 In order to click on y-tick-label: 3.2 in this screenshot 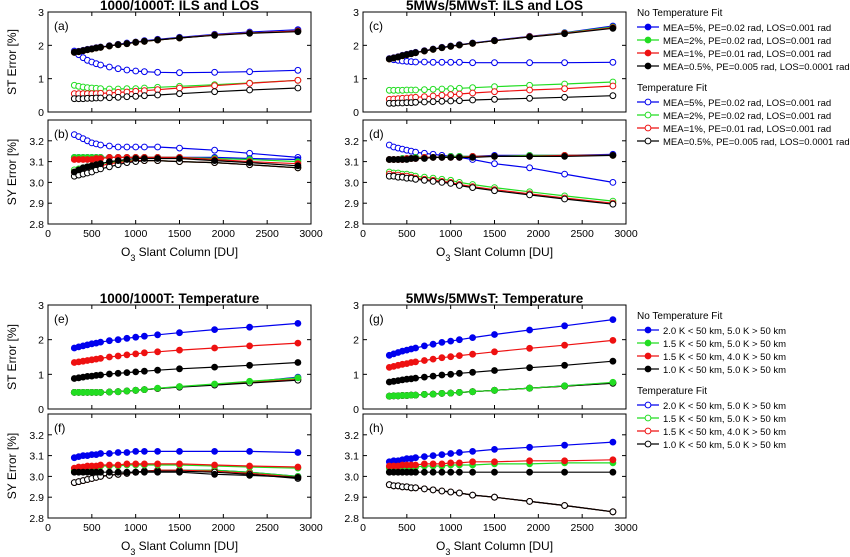, I will do `click(36, 436)`.